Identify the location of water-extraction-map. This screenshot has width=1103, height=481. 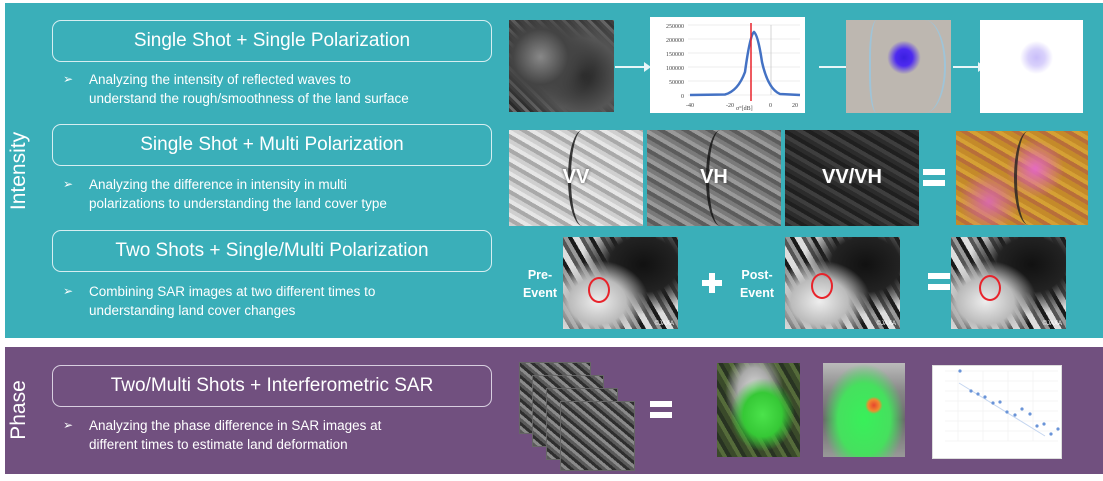
(898, 66).